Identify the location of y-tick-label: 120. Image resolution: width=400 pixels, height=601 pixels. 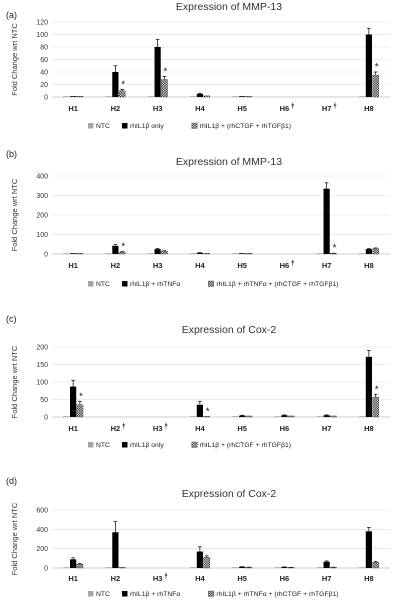
(42, 23).